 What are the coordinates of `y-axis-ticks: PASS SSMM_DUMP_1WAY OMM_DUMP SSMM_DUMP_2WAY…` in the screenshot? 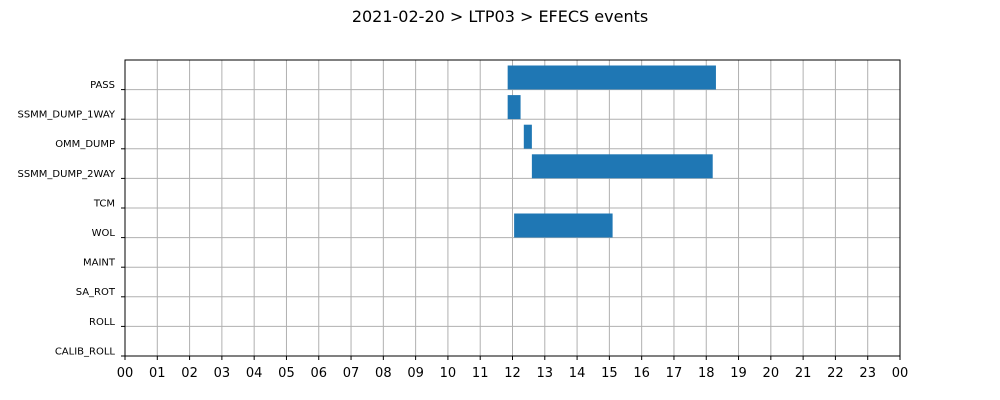 It's located at (71, 218).